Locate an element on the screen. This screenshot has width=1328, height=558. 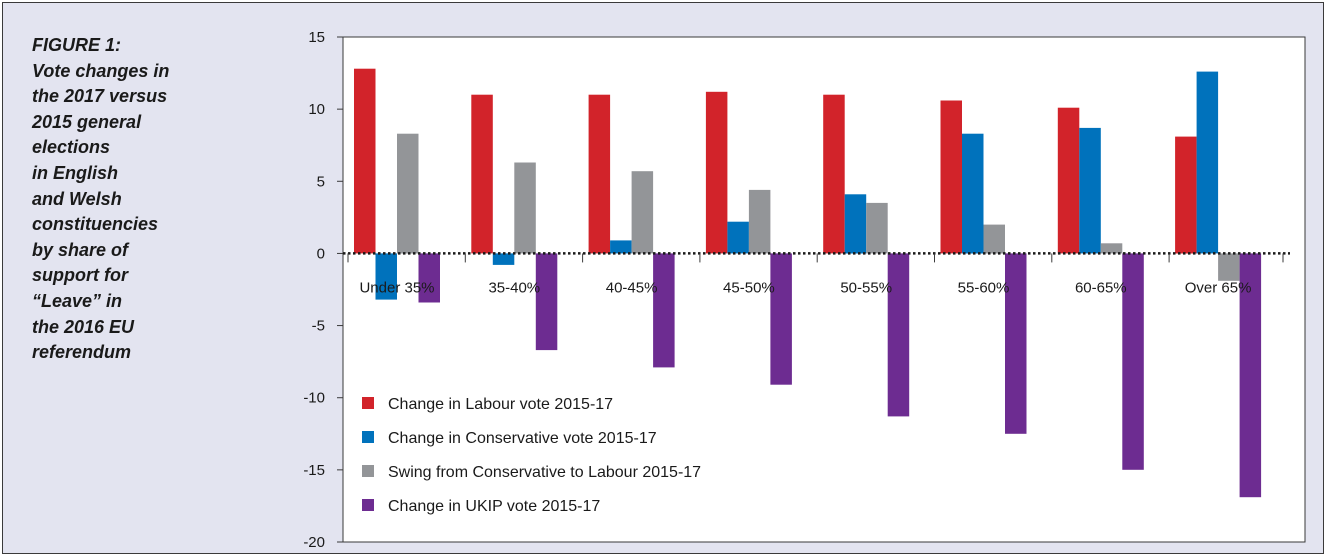
y-tick-label: 0 is located at coordinates (321, 253).